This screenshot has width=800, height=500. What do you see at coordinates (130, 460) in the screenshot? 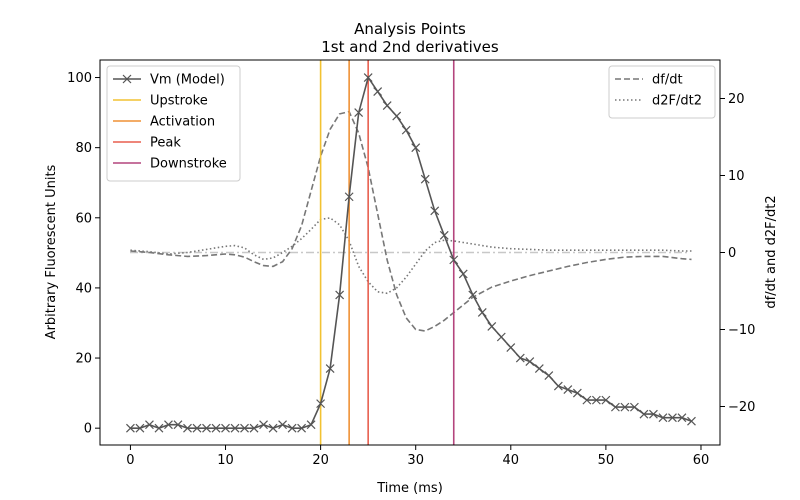
I see `x-tick-label: 0` at bounding box center [130, 460].